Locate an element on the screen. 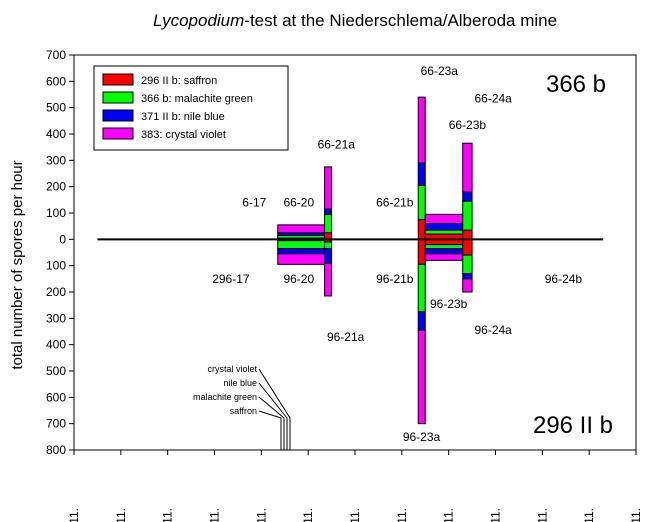 Image resolution: width=666 pixels, height=522 pixels. inset-label: crystal violet is located at coordinates (232, 369).